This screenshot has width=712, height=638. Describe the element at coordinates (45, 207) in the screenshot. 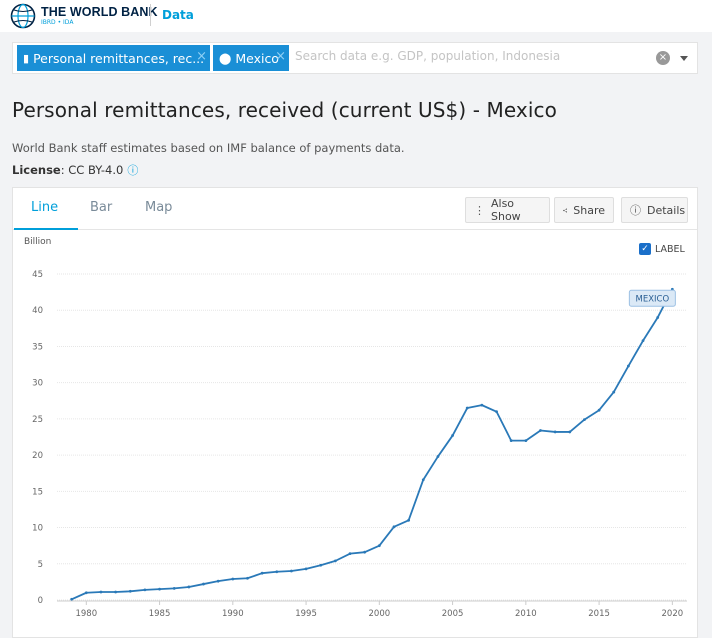

I see `tab-line: Line` at that location.